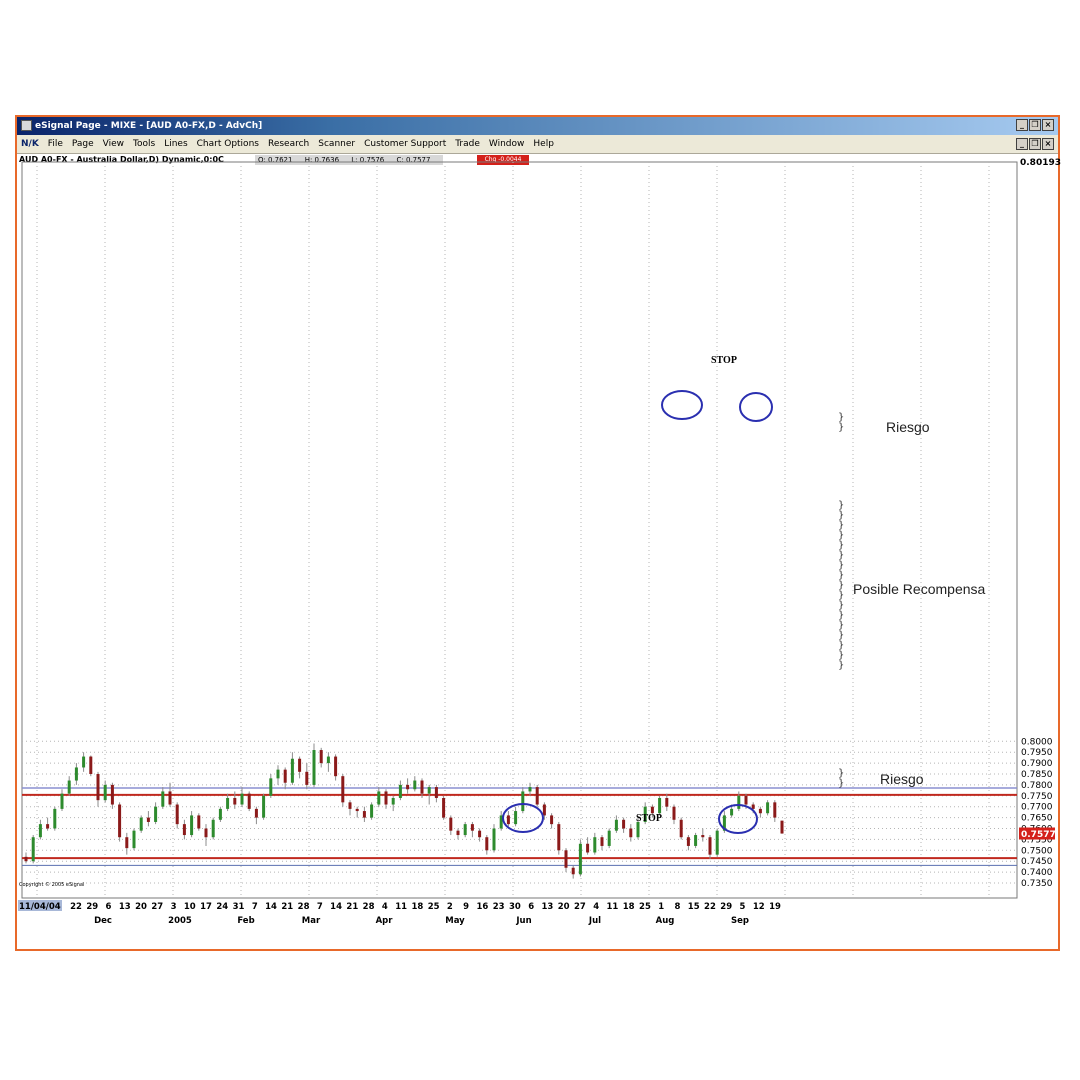 The height and width of the screenshot is (1080, 1080). What do you see at coordinates (1048, 125) in the screenshot?
I see `close-button: ×` at bounding box center [1048, 125].